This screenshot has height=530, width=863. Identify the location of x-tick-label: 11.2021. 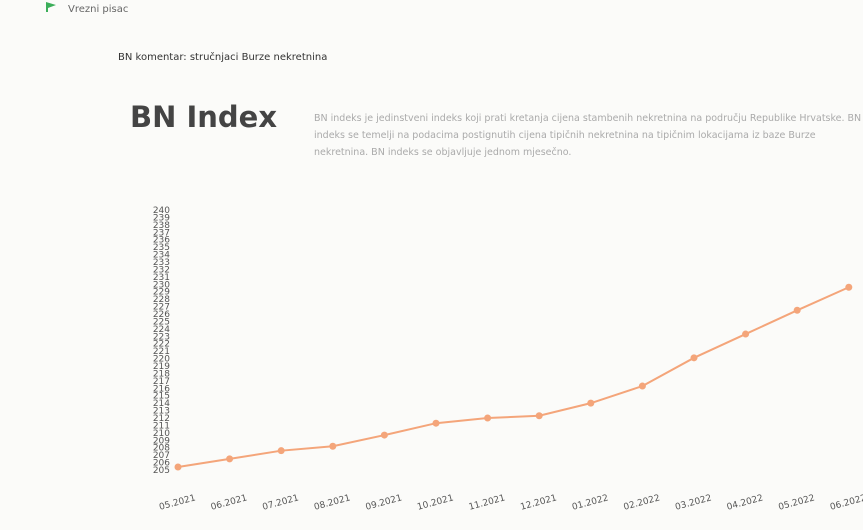
(487, 502).